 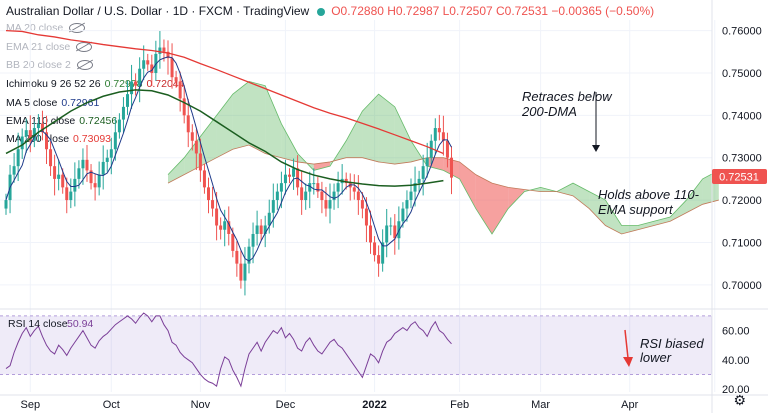 What do you see at coordinates (736, 390) in the screenshot?
I see `rsi-tick-label: 20.00` at bounding box center [736, 390].